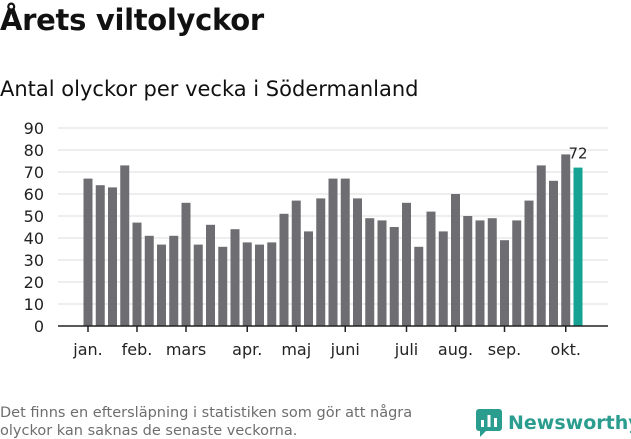 This screenshot has width=631, height=439. I want to click on y-tick-label: 90, so click(34, 128).